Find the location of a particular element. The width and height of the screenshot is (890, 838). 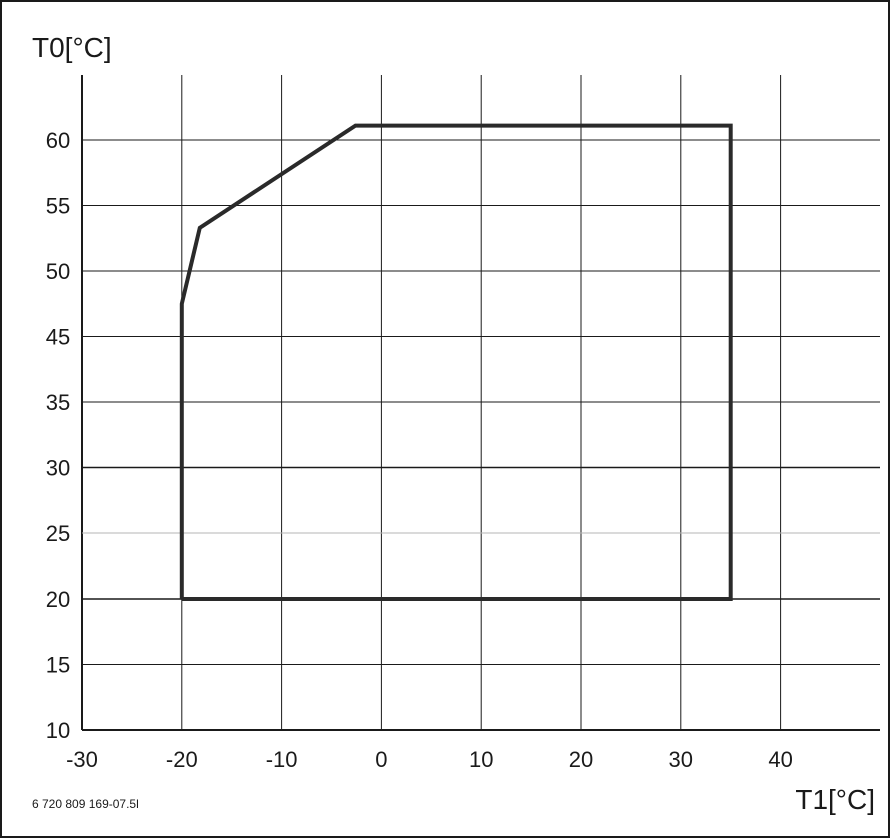

x-tick-label: -10 is located at coordinates (282, 759).